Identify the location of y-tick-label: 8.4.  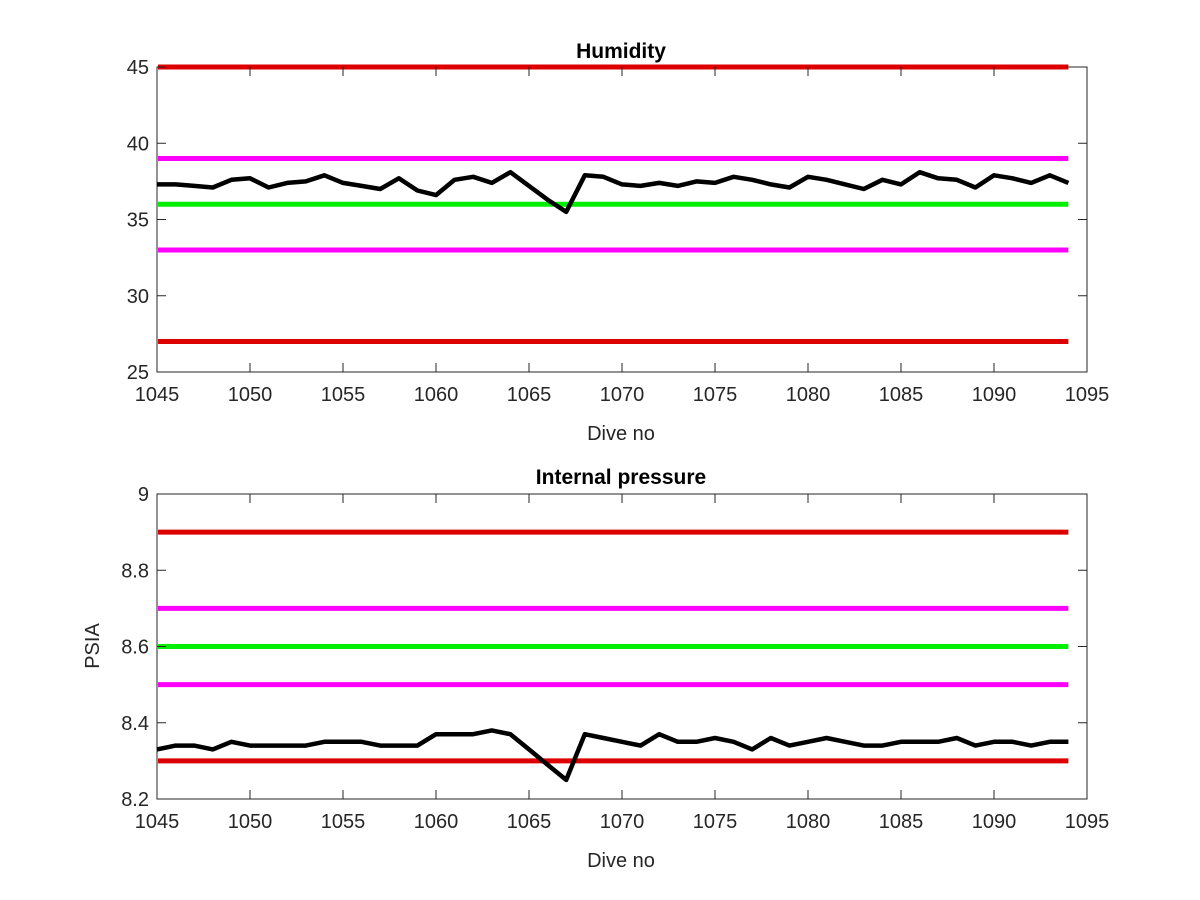
(135, 724).